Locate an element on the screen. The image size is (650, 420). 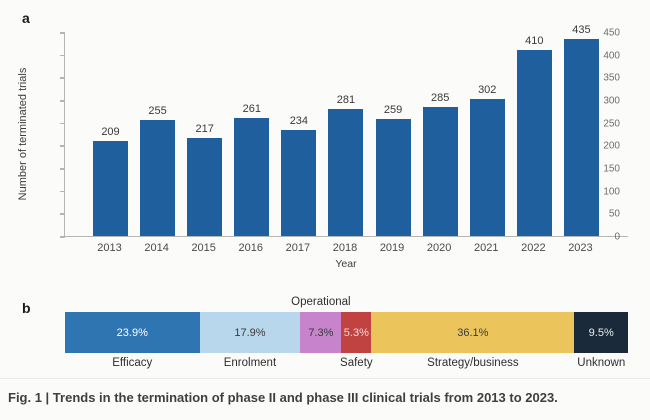
y-tick-label: 250 is located at coordinates (611, 124).